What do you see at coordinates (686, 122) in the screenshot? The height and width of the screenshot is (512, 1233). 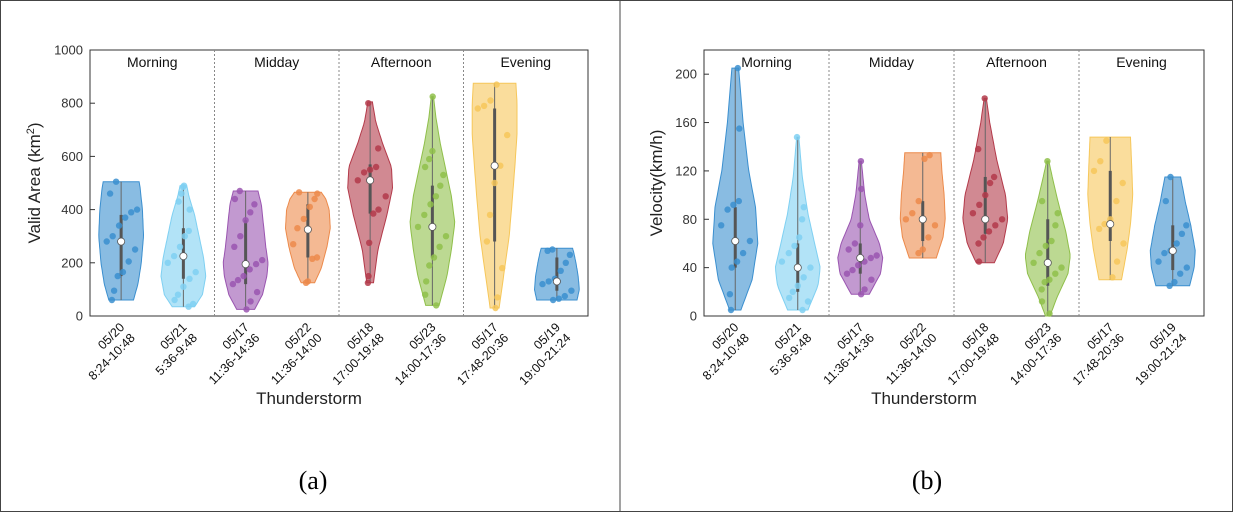 I see `y-tick-label: 160` at bounding box center [686, 122].